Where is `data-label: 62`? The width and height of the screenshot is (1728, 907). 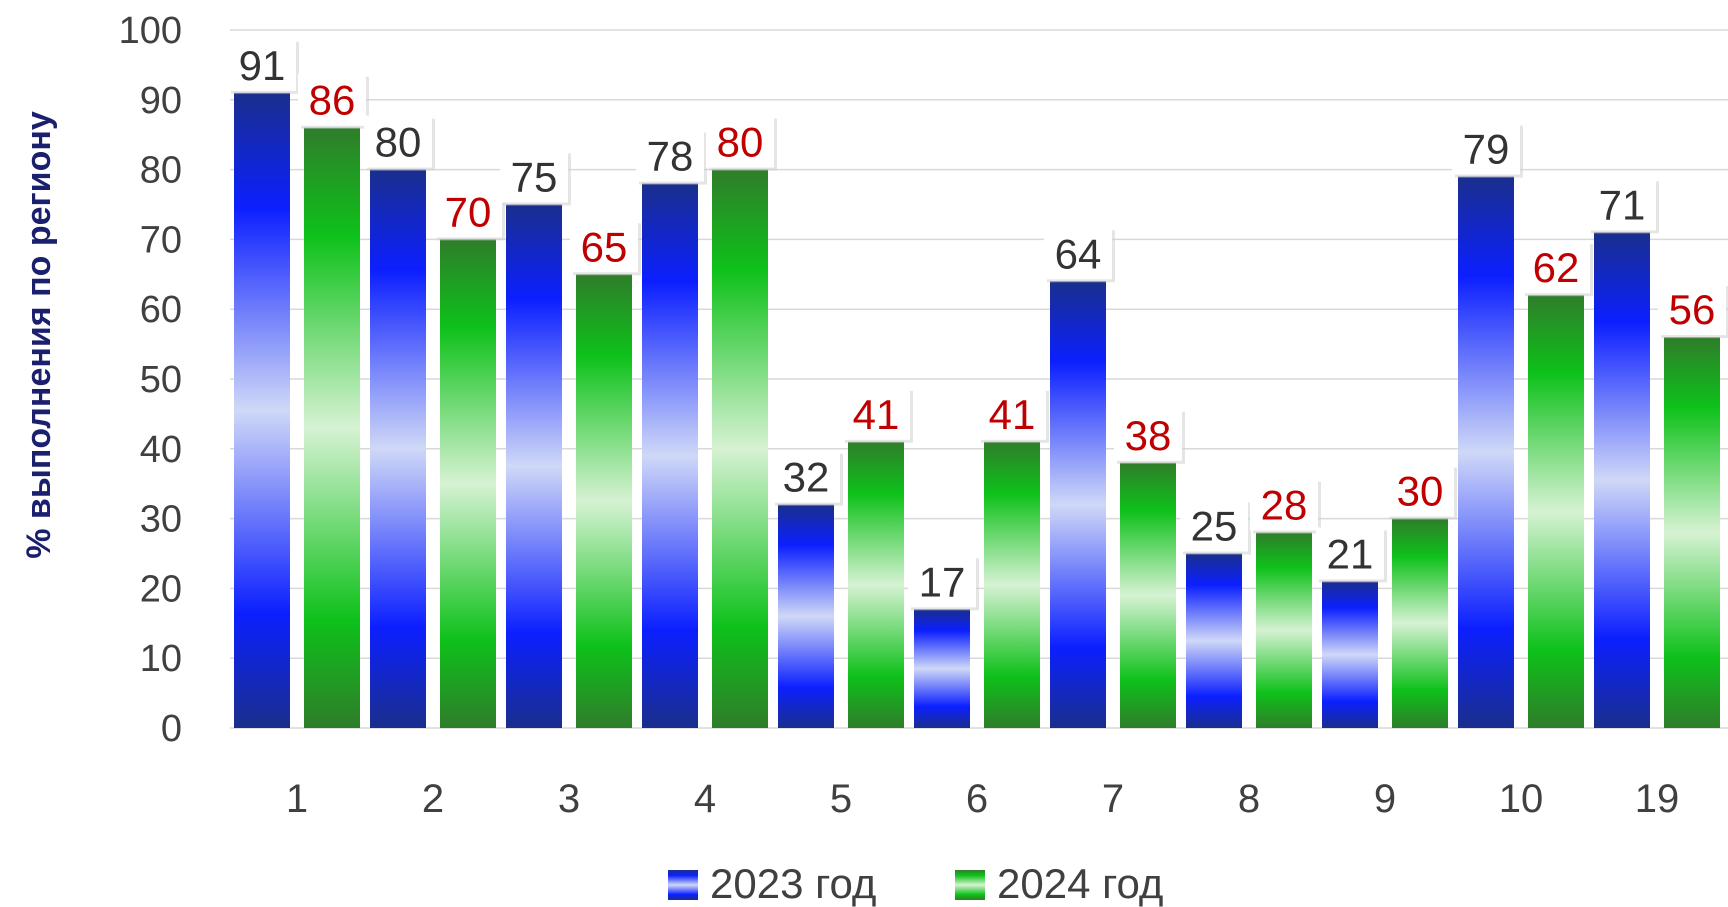
data-label: 62 is located at coordinates (1556, 267).